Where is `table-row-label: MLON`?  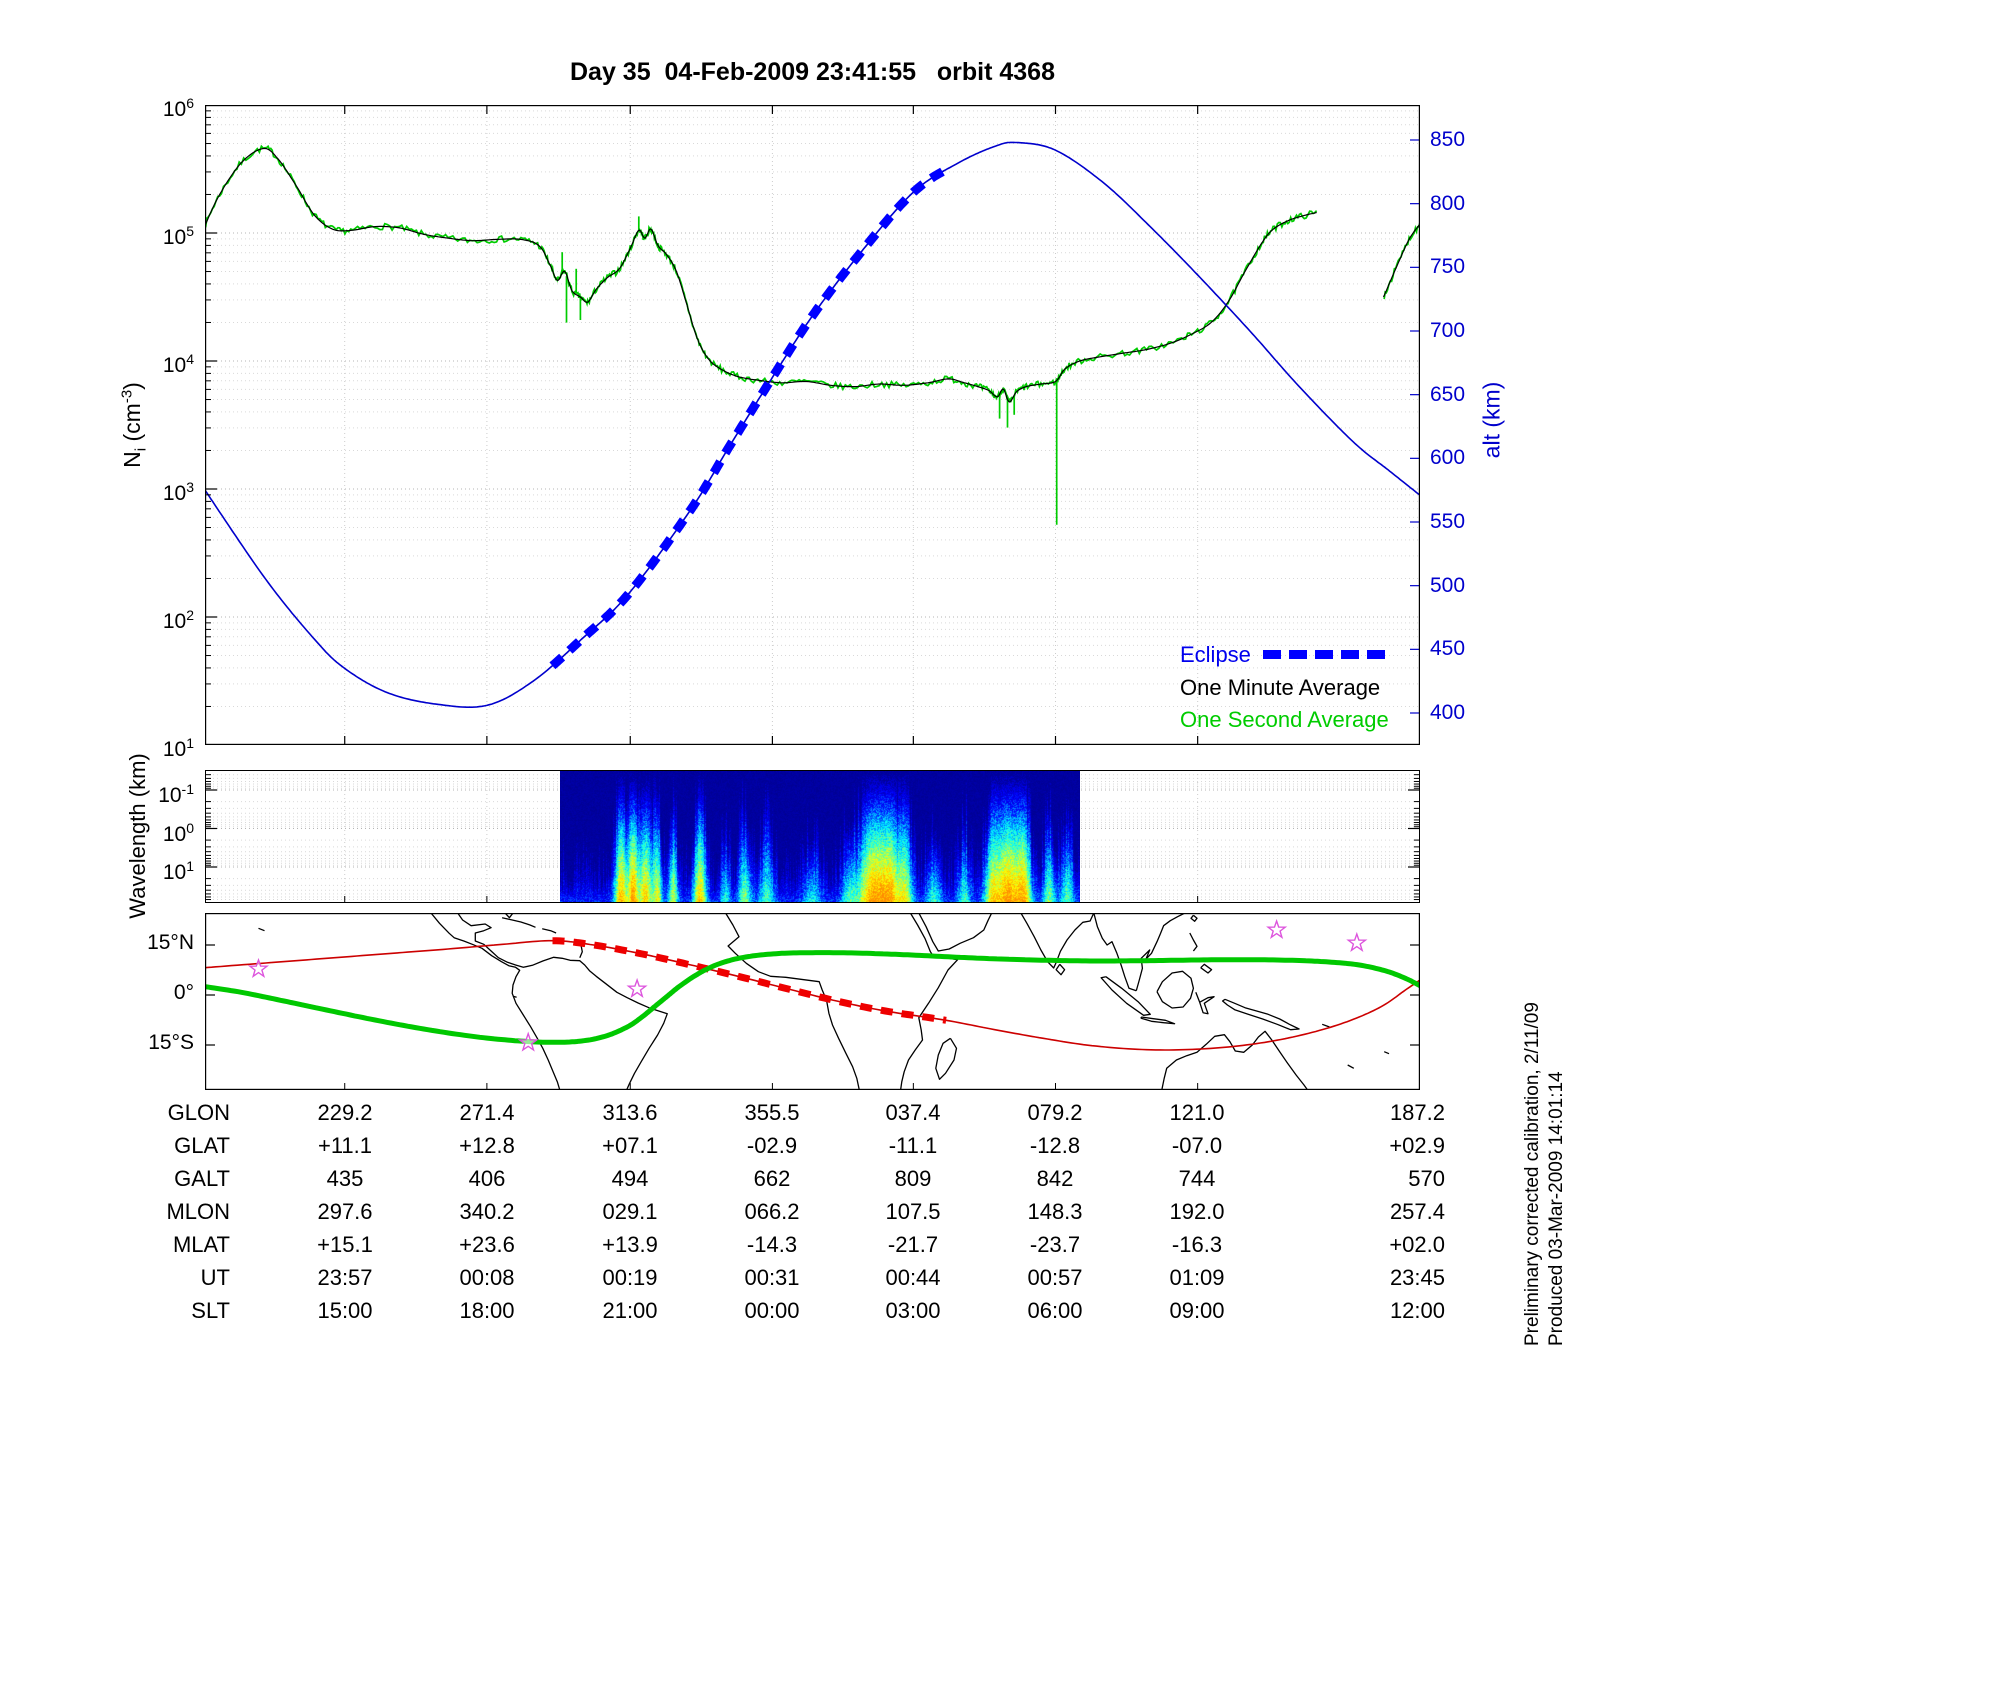
table-row-label: MLON is located at coordinates (198, 1211).